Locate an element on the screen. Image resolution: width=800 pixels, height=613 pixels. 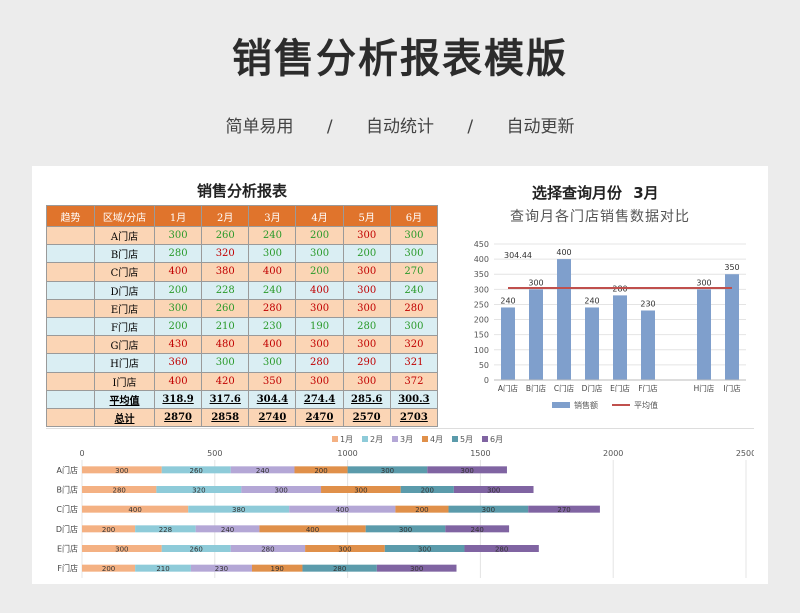
value-cell: 190 is located at coordinates (319, 326).